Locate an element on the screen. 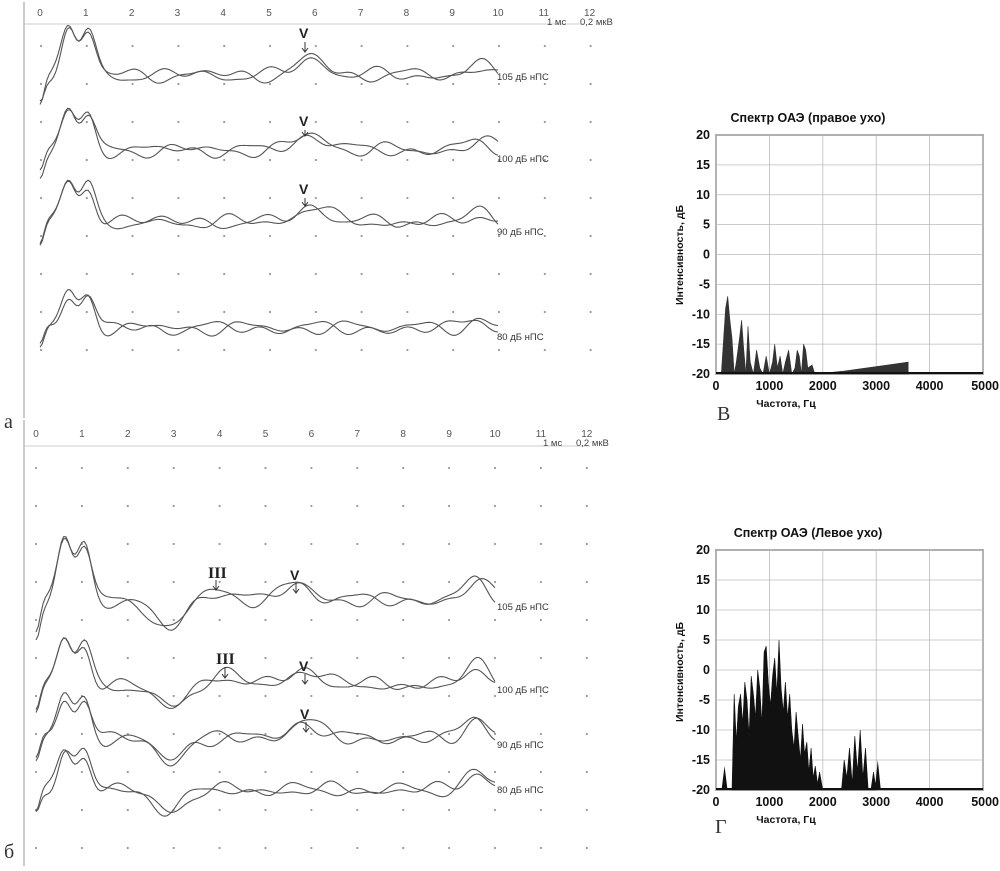 The height and width of the screenshot is (871, 1000). abr-panel-b-wave-v-90: V is located at coordinates (305, 714).